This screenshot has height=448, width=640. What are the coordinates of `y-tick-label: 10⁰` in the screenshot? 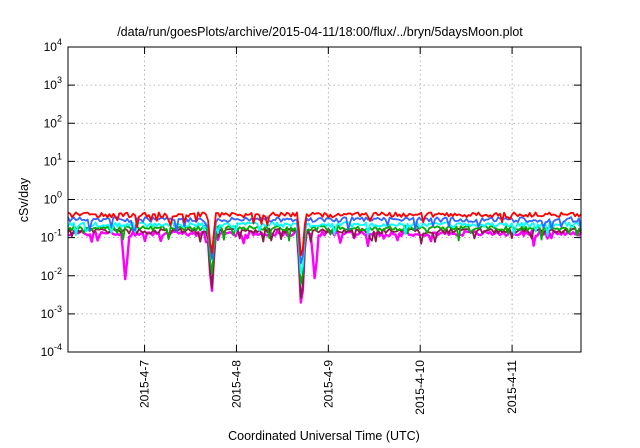 It's located at (53, 198).